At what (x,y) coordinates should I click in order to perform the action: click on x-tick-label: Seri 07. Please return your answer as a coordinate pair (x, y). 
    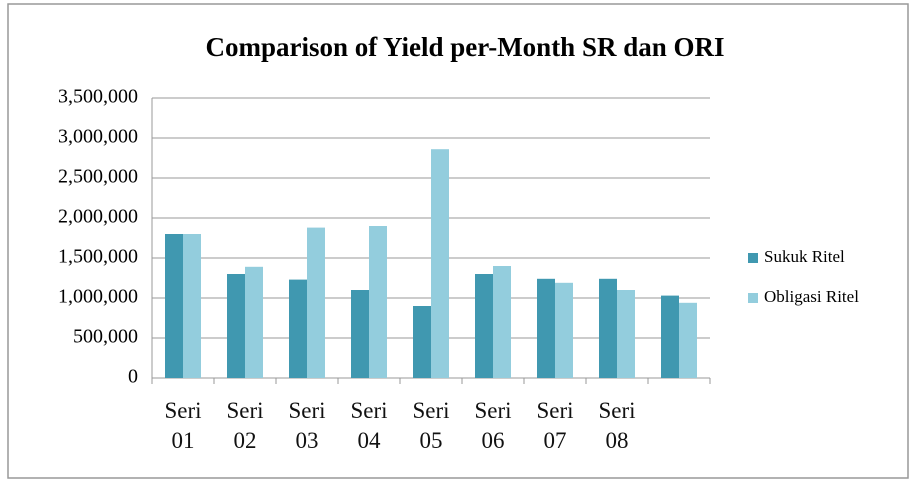
    Looking at the image, I should click on (555, 425).